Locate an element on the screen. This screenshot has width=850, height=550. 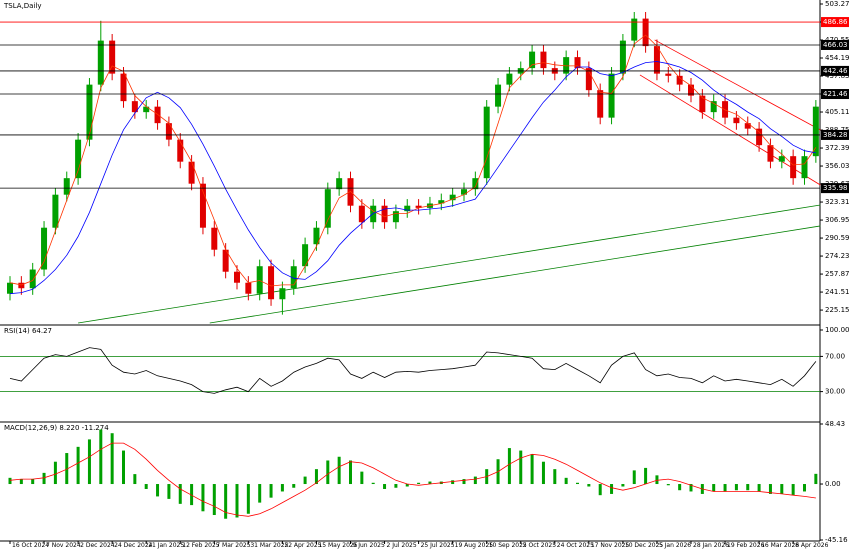
y-tick-label: 30.00 is located at coordinates (835, 392).